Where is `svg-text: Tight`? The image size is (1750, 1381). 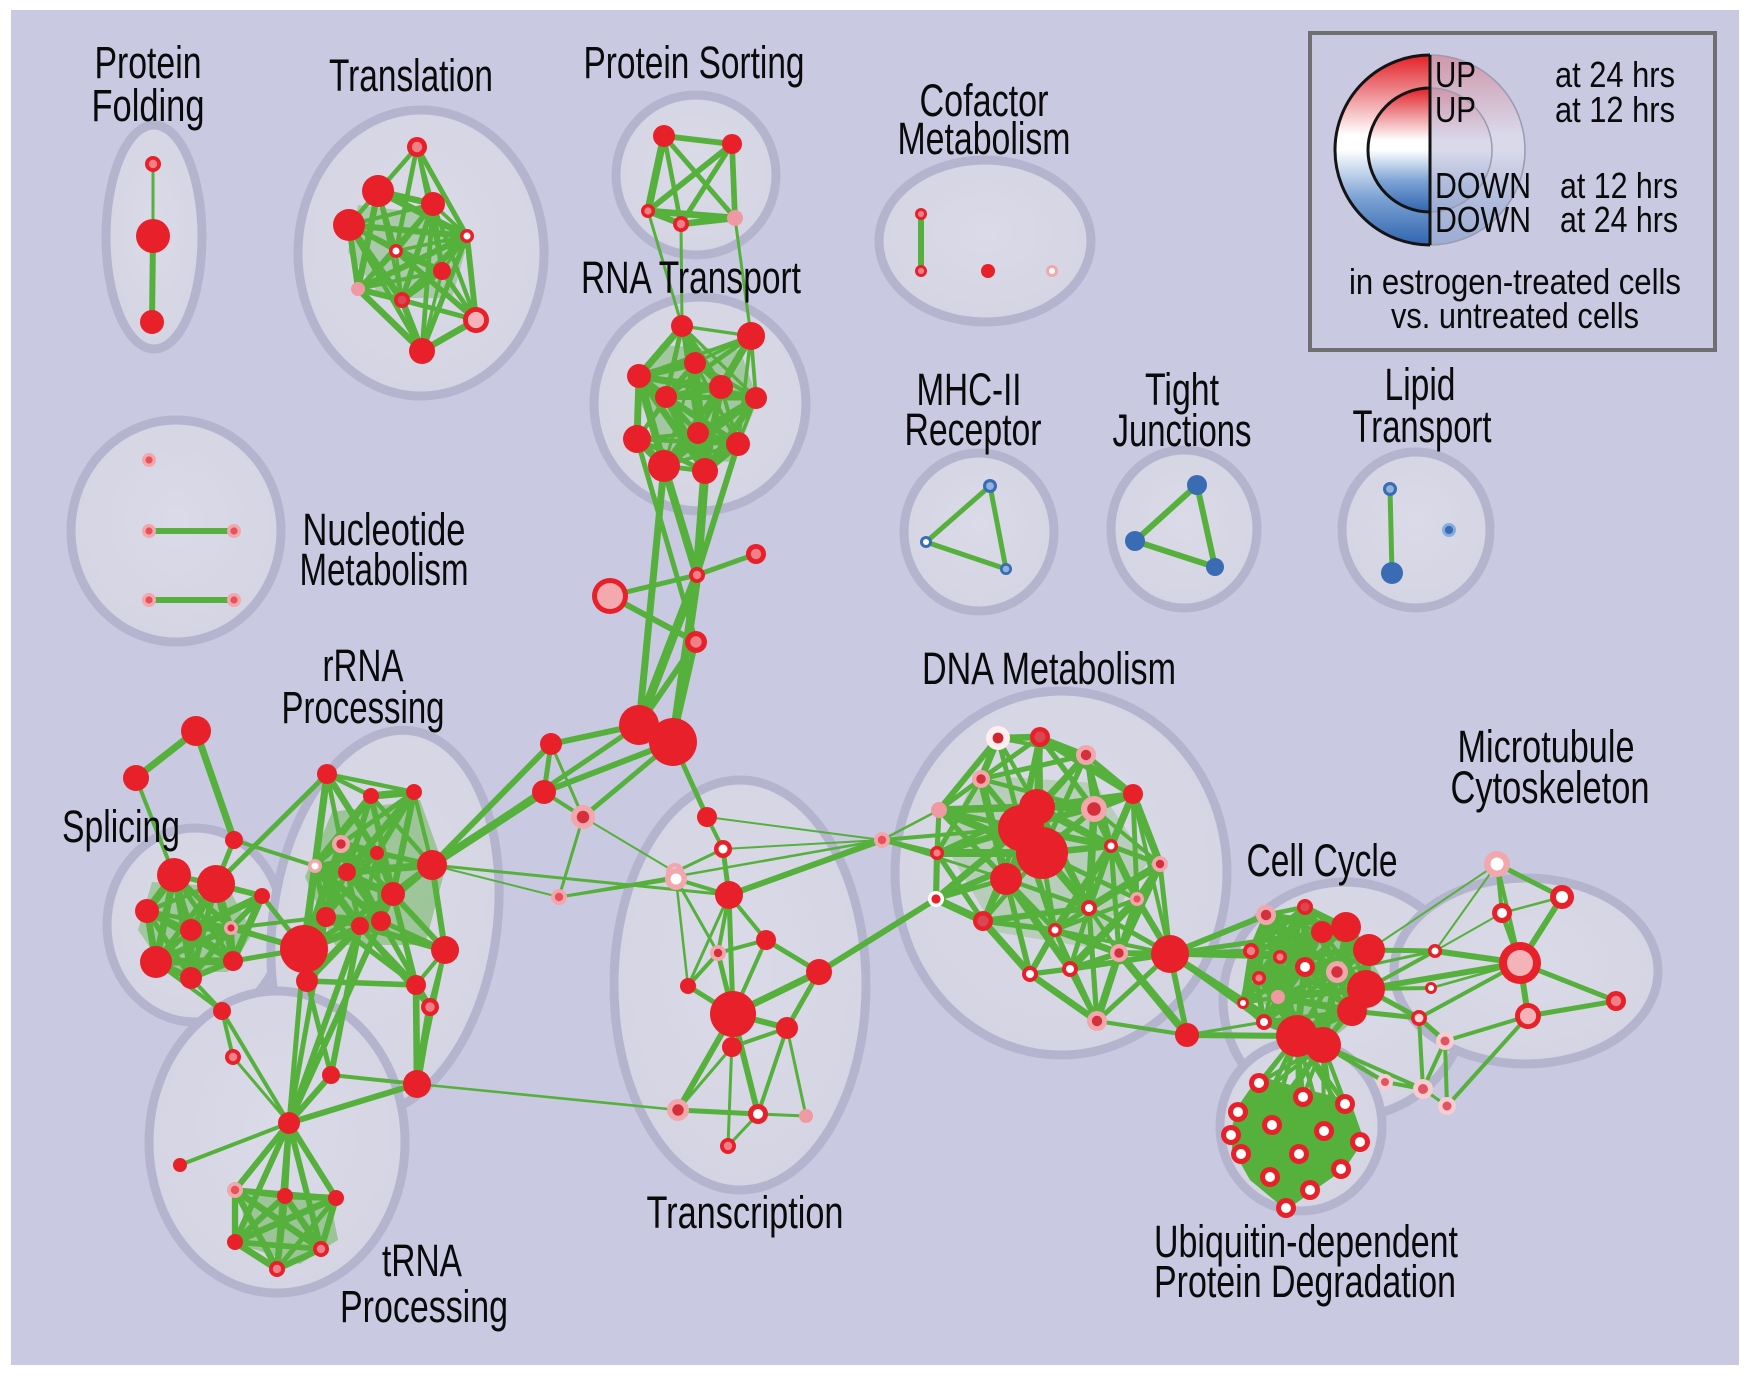 svg-text: Tight is located at coordinates (1182, 389).